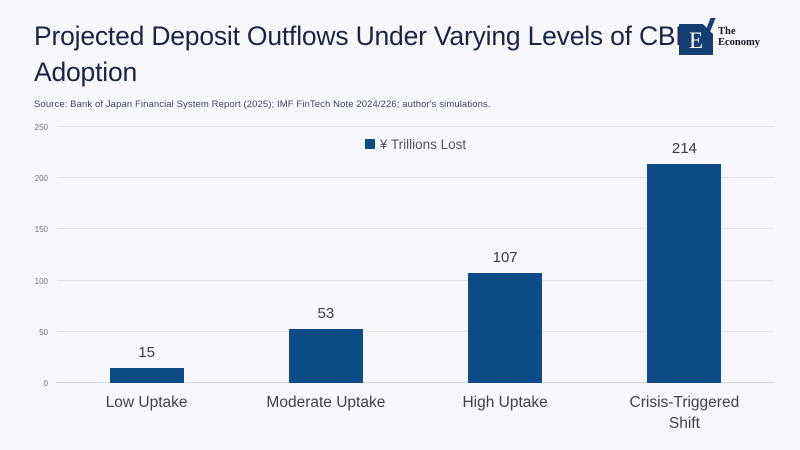 The height and width of the screenshot is (450, 800). What do you see at coordinates (727, 31) in the screenshot?
I see `logo-wordmark-line1: The` at bounding box center [727, 31].